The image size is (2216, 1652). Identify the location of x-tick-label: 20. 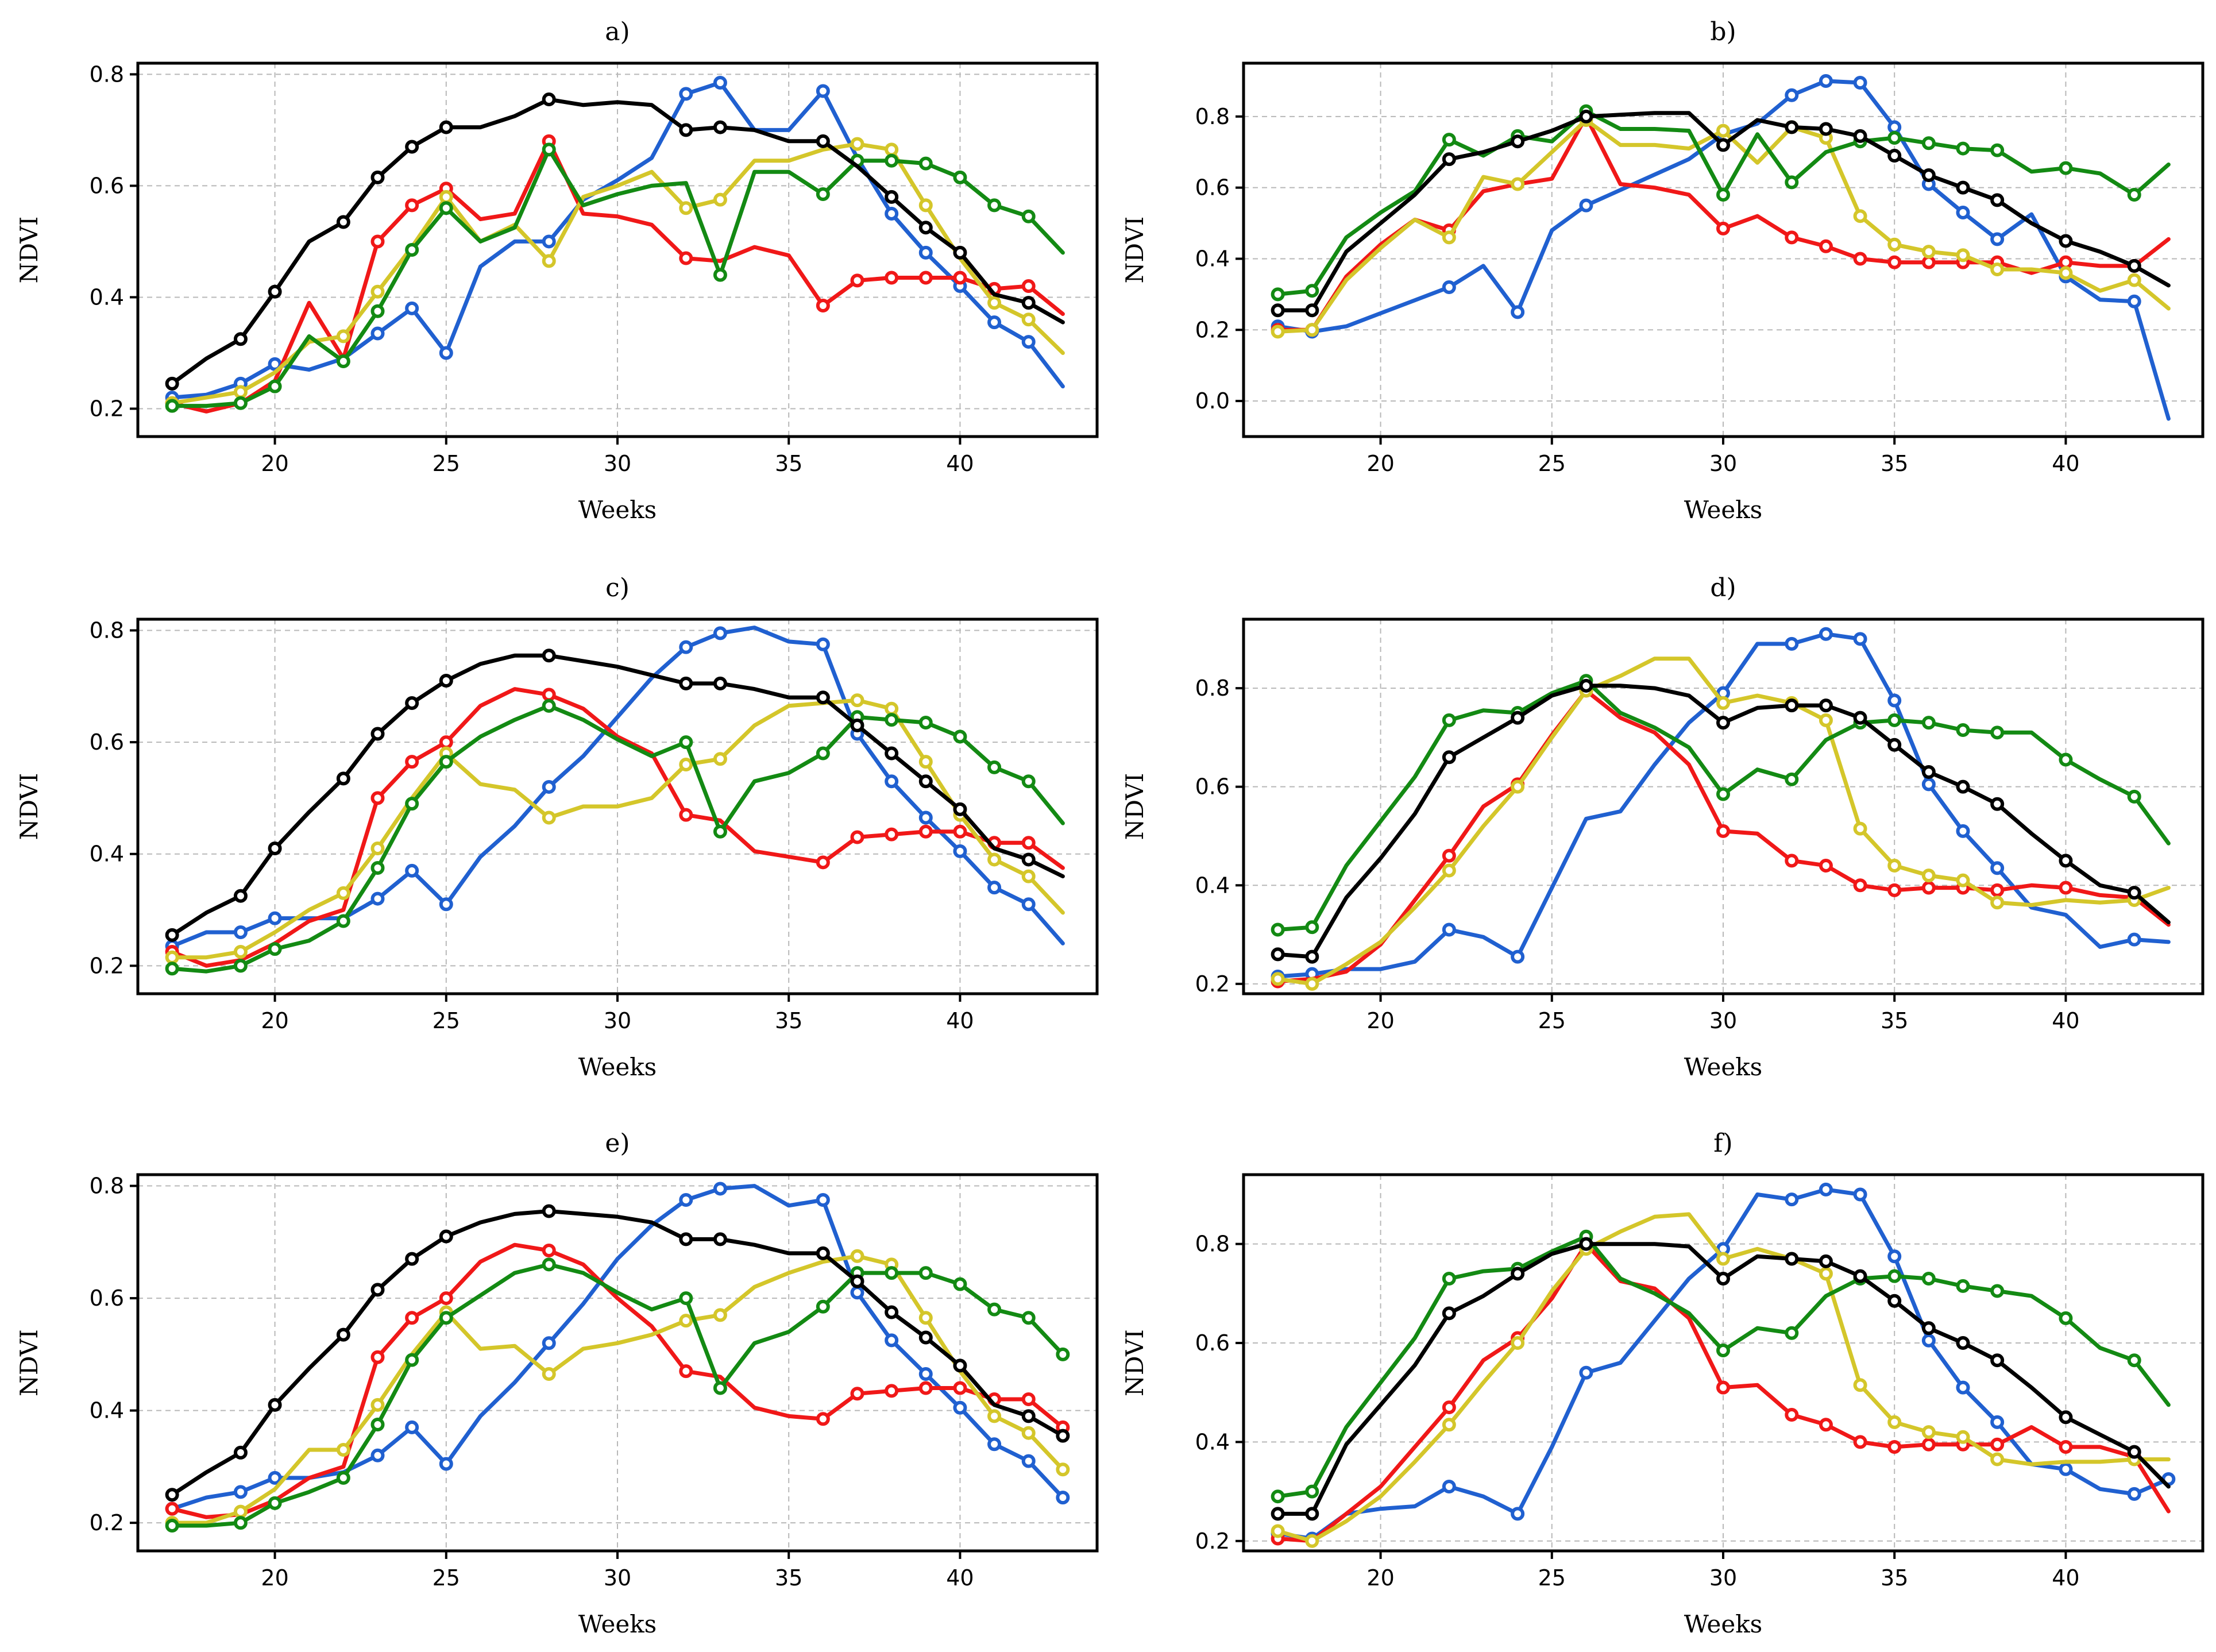
(1380, 463).